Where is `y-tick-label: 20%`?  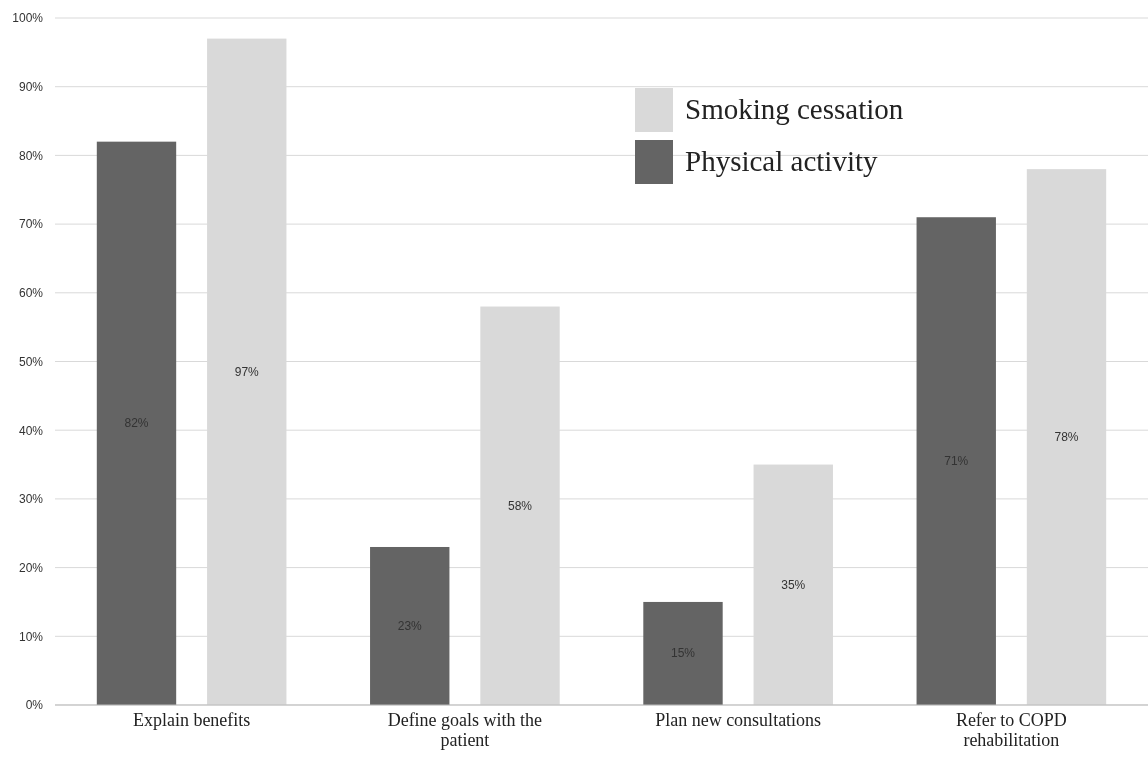
y-tick-label: 20% is located at coordinates (31, 567).